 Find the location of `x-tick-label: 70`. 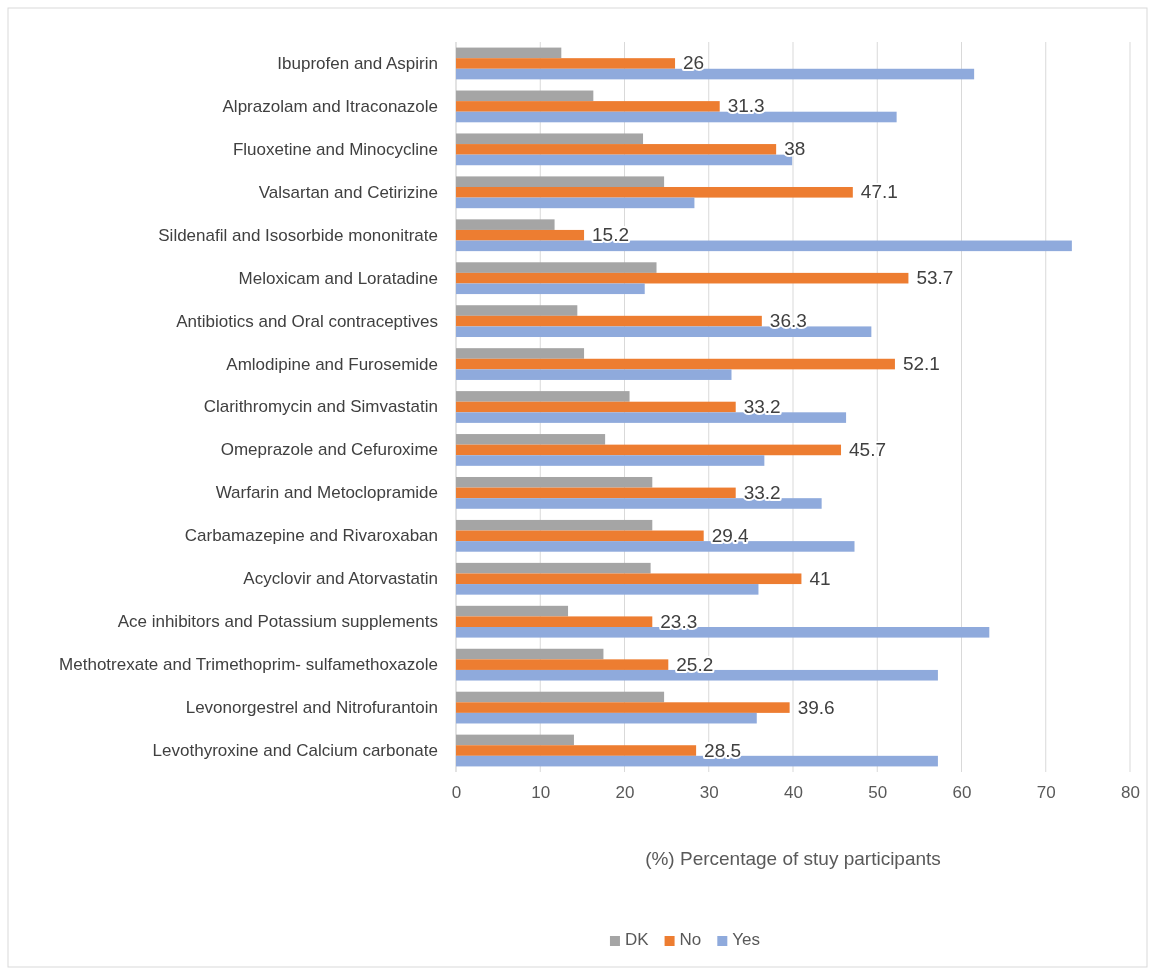

x-tick-label: 70 is located at coordinates (1046, 793).